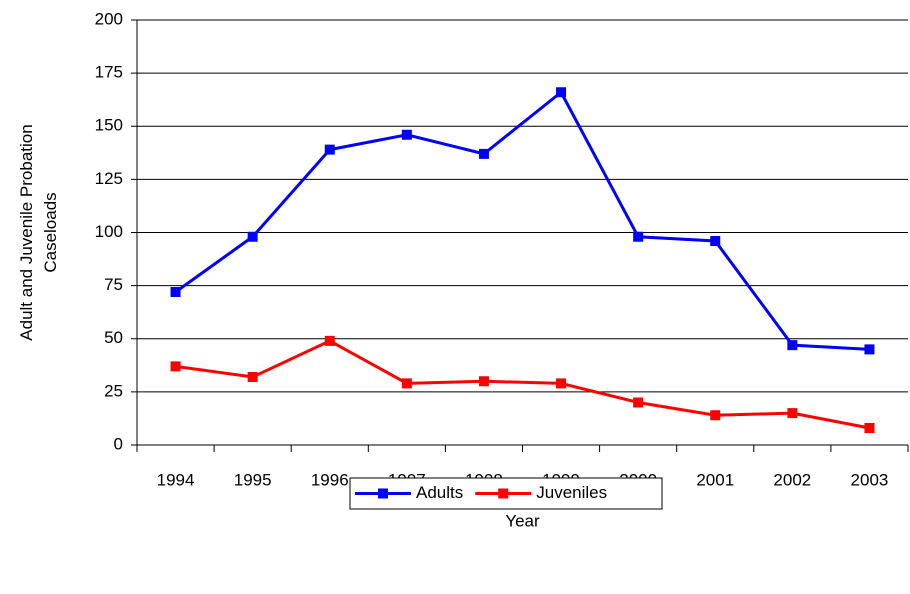 The height and width of the screenshot is (594, 910). I want to click on y-tick-label: 100, so click(109, 231).